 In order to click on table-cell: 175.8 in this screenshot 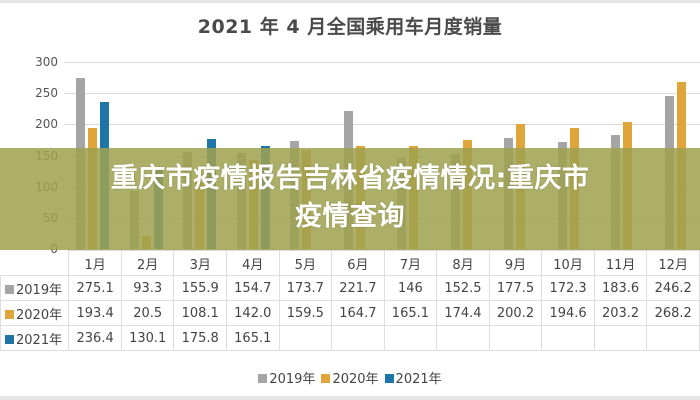, I will do `click(200, 338)`.